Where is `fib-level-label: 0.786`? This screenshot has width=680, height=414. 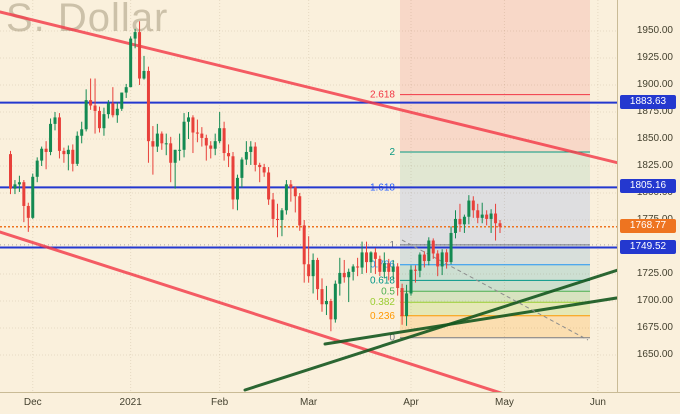
fib-level-label: 0.786 is located at coordinates (382, 265).